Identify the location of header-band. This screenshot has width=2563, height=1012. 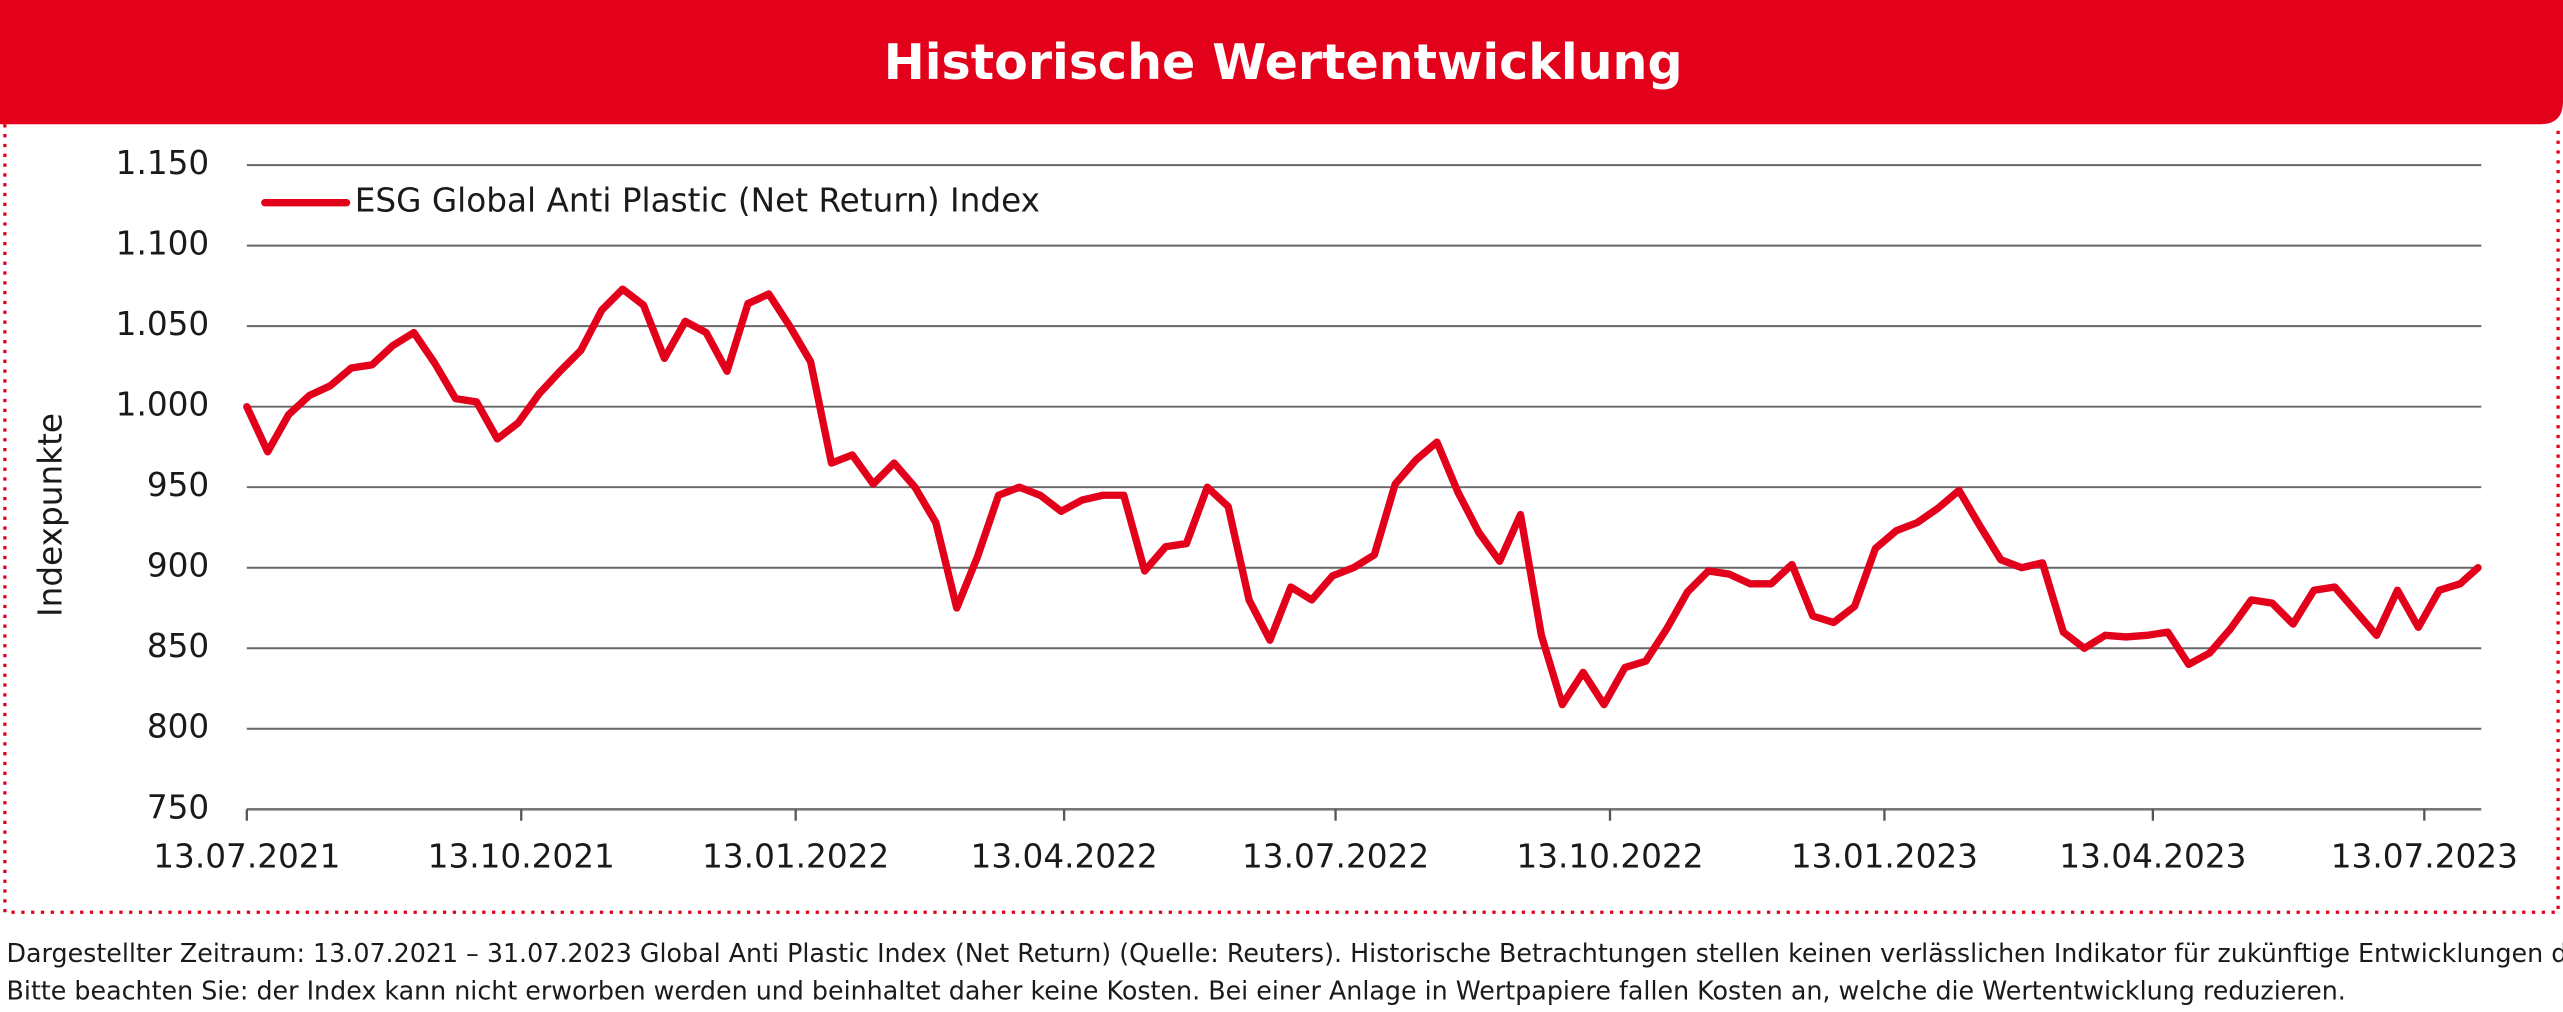
(1281, 62).